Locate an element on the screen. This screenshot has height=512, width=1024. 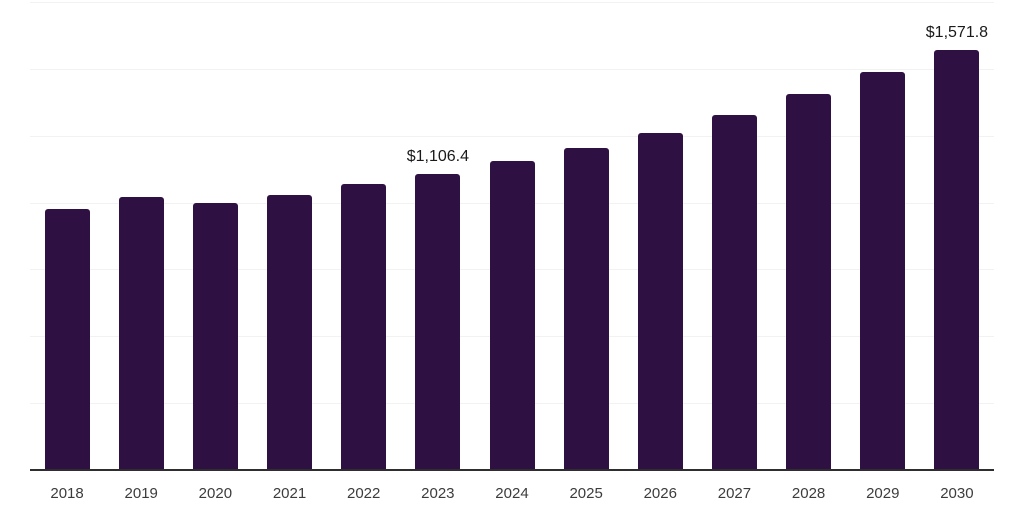
x-tick-2026: 2026 is located at coordinates (660, 493).